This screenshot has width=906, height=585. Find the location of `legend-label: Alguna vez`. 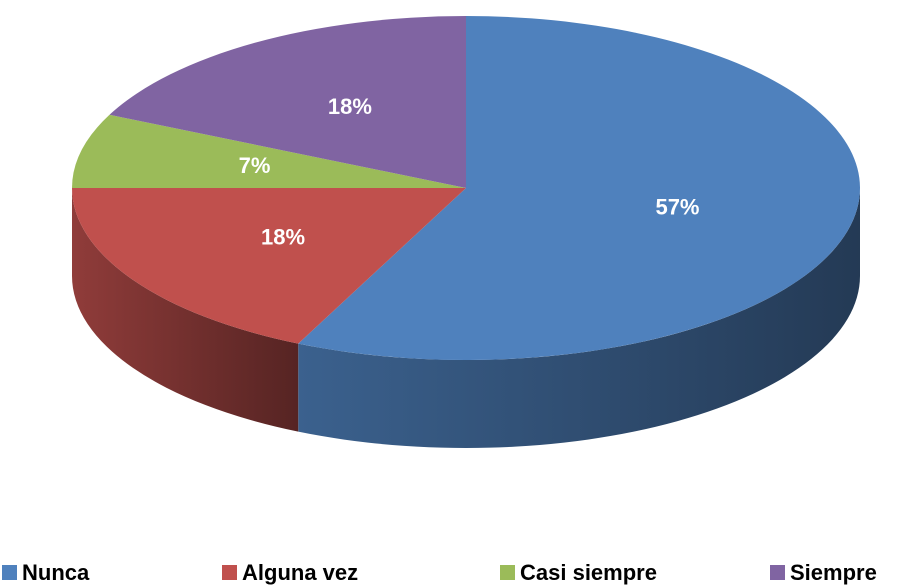

legend-label: Alguna vez is located at coordinates (300, 572).